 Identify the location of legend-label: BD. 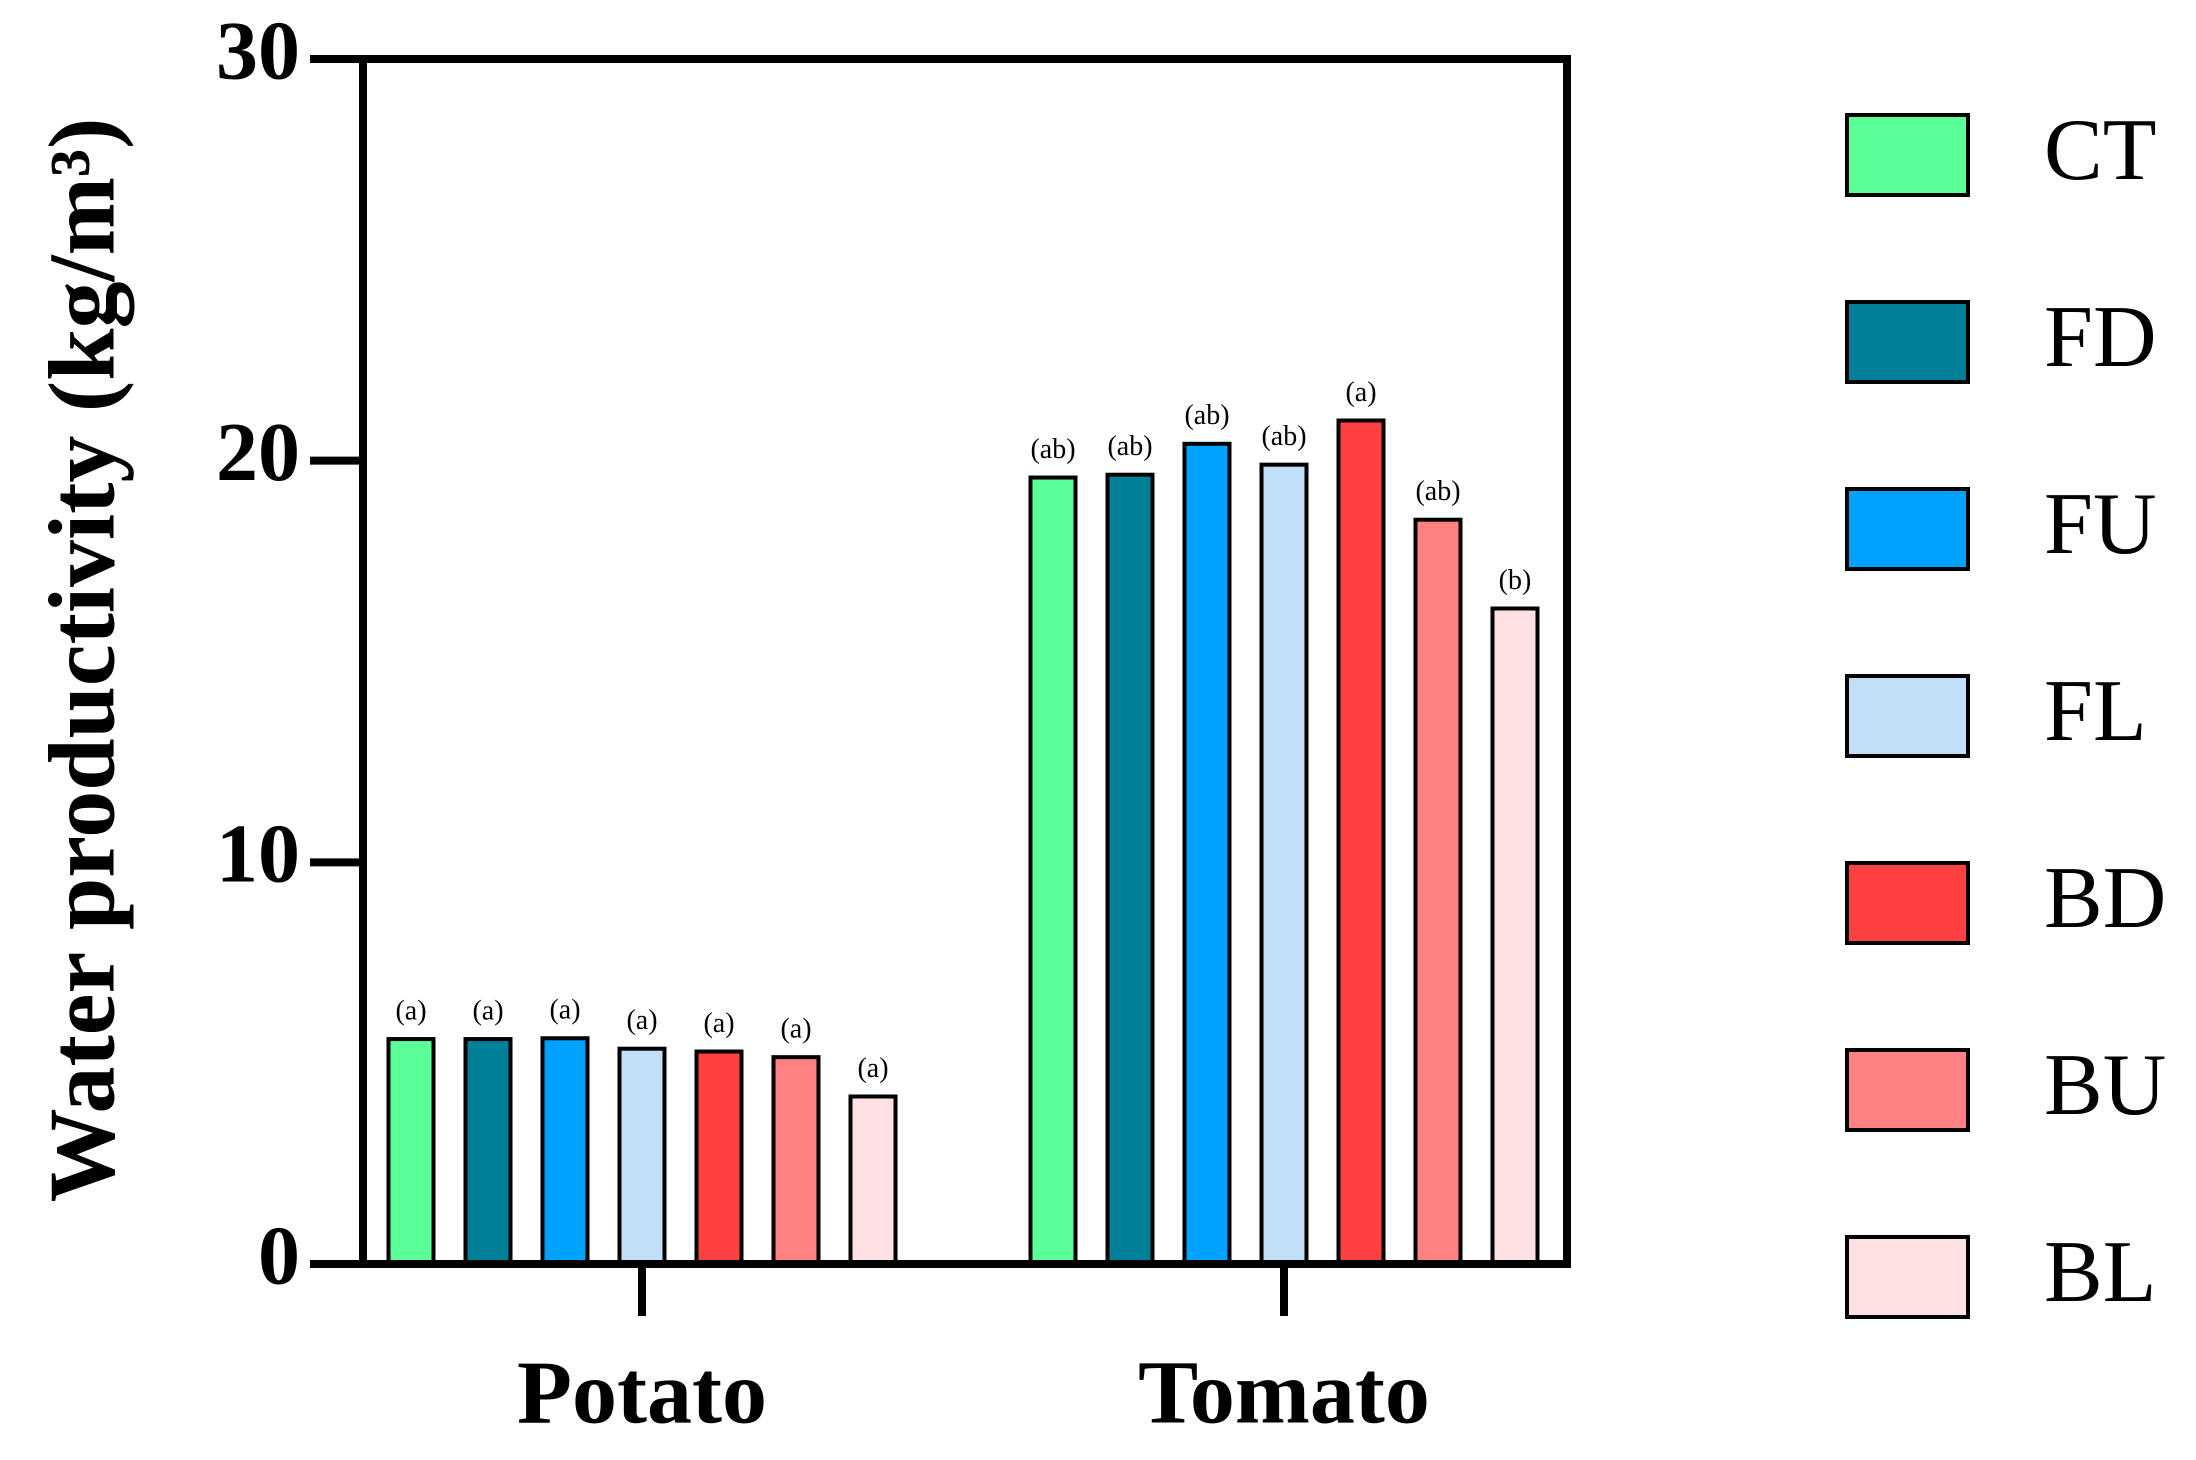
(2105, 898).